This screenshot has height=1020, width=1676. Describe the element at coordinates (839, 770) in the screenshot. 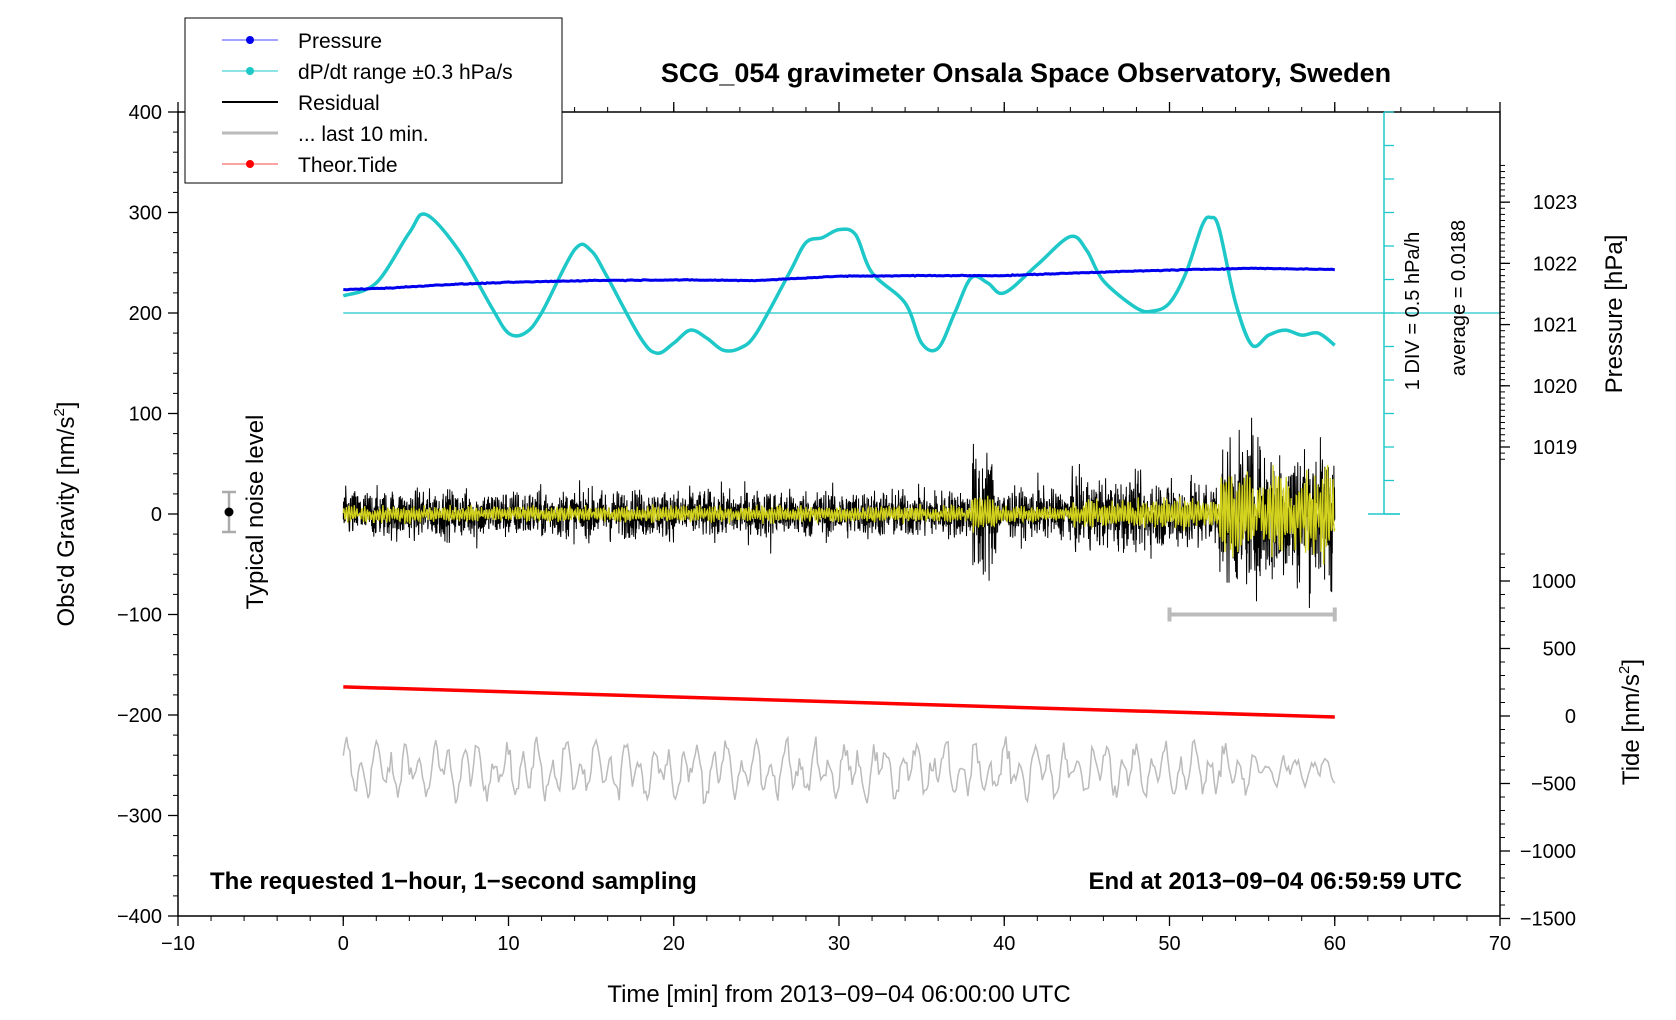

I see `residual-variance-line` at that location.